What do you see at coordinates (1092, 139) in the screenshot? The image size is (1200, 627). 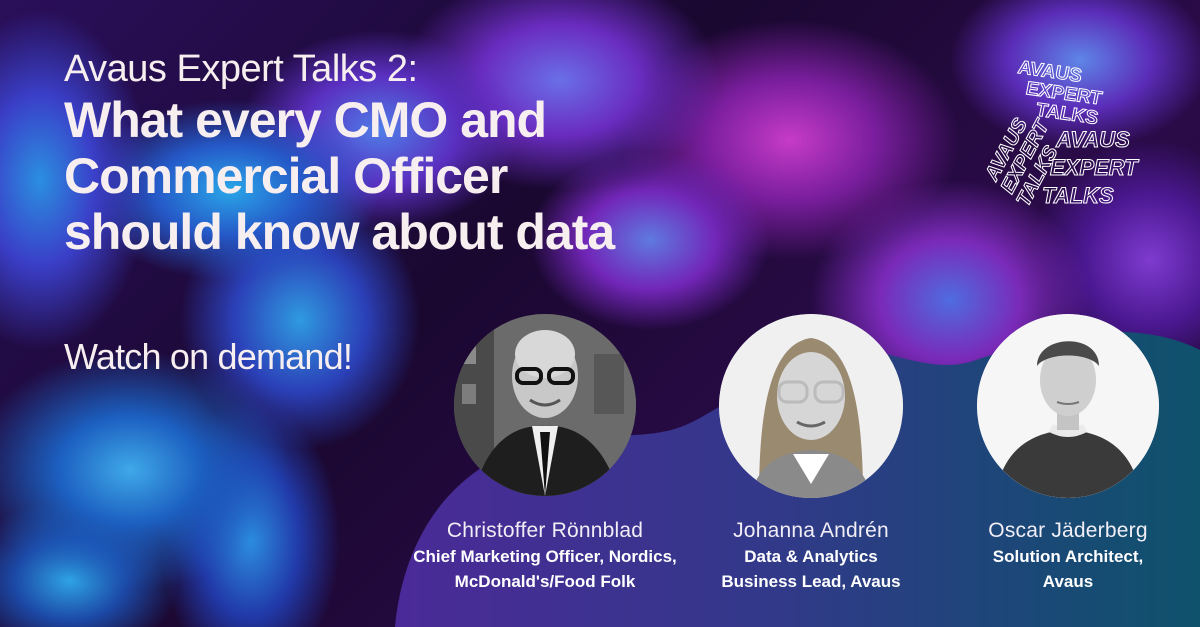 I see `badge-line-4: AVAUS` at bounding box center [1092, 139].